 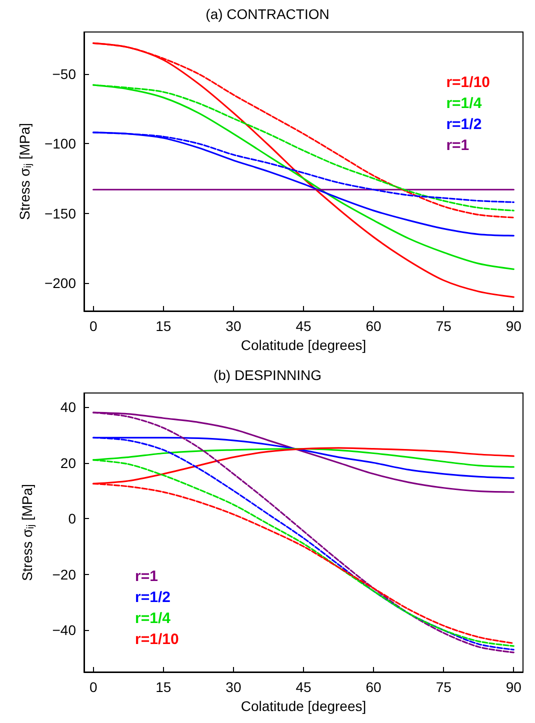 I want to click on y-tick-label: −100, so click(x=60, y=144).